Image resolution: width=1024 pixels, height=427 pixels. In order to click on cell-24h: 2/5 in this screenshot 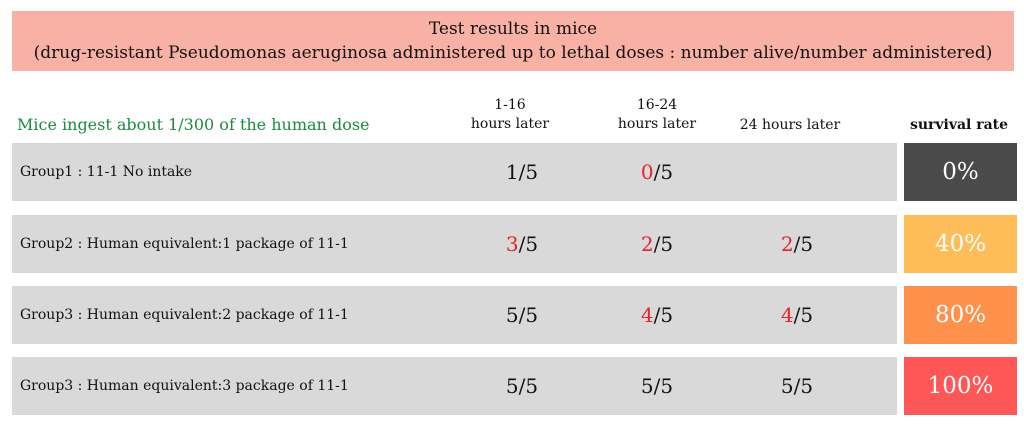, I will do `click(797, 244)`.